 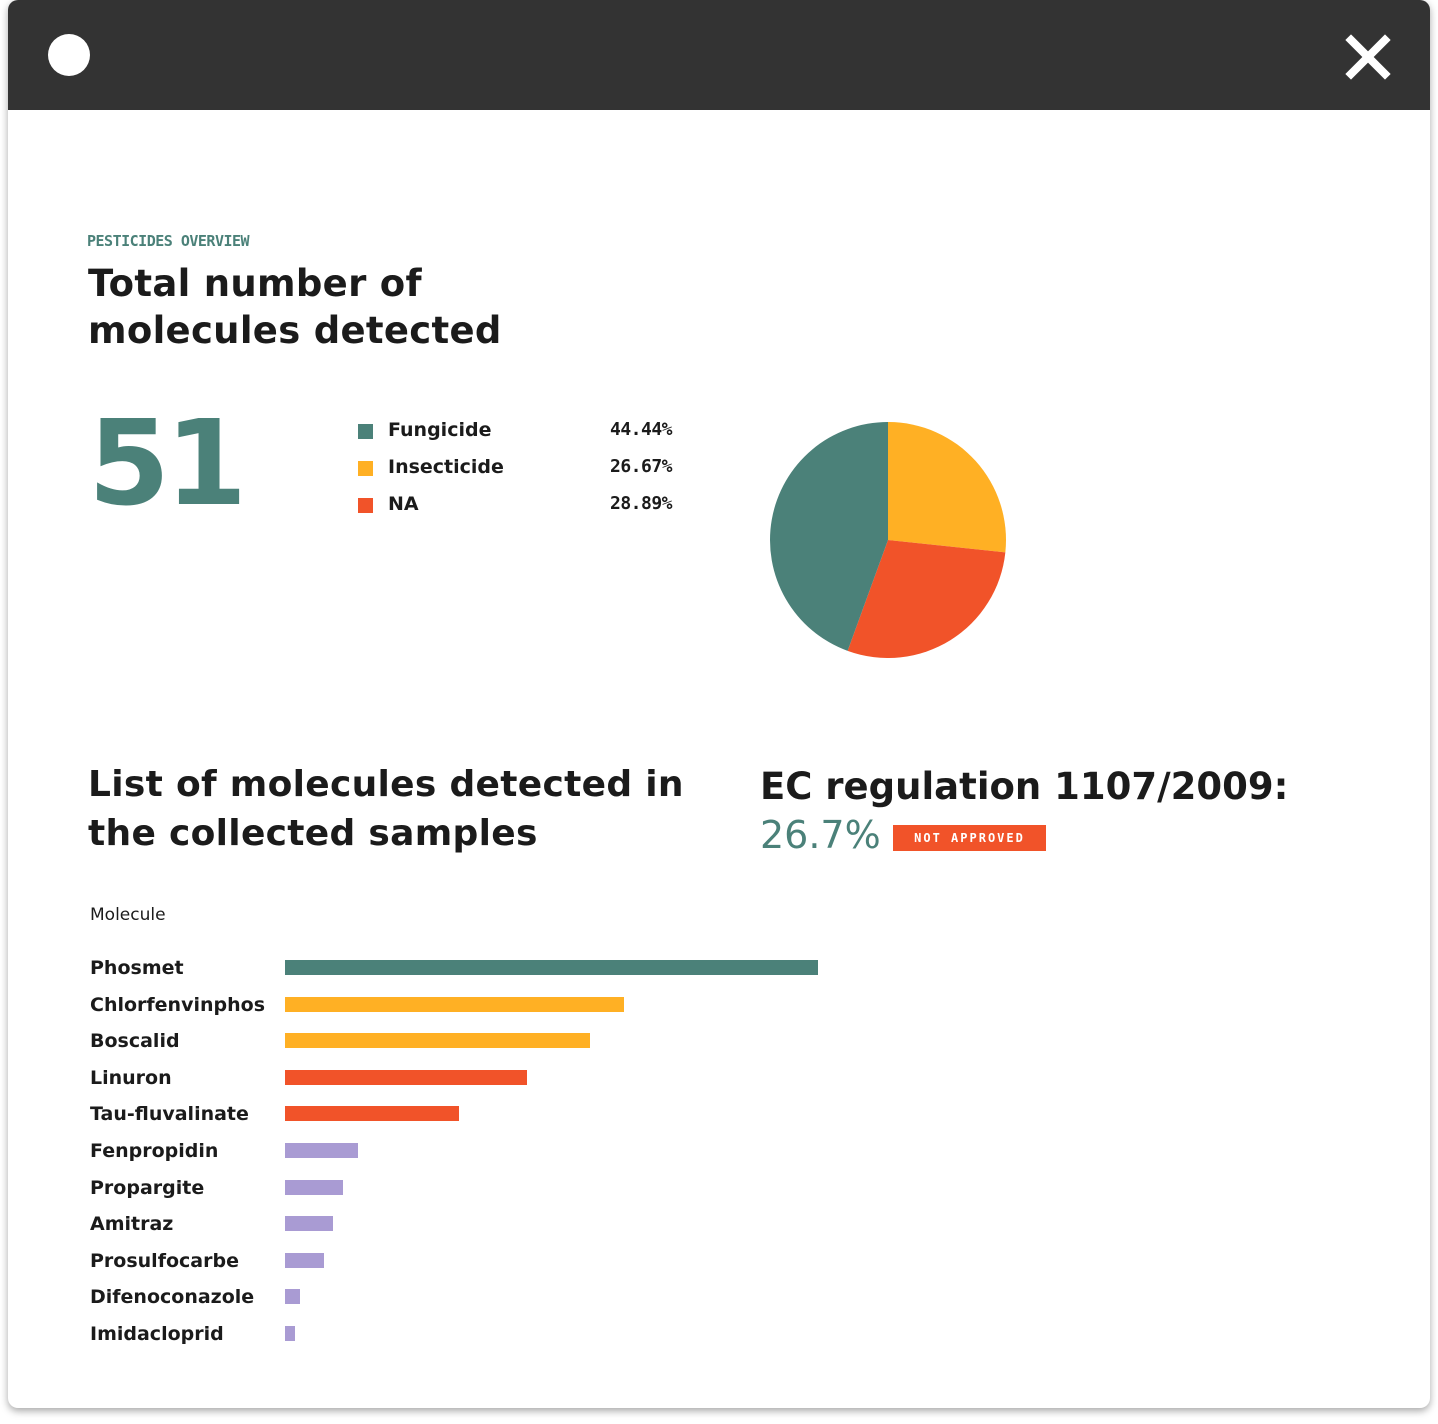 I want to click on pesticide-type-pie-chart, so click(x=888, y=540).